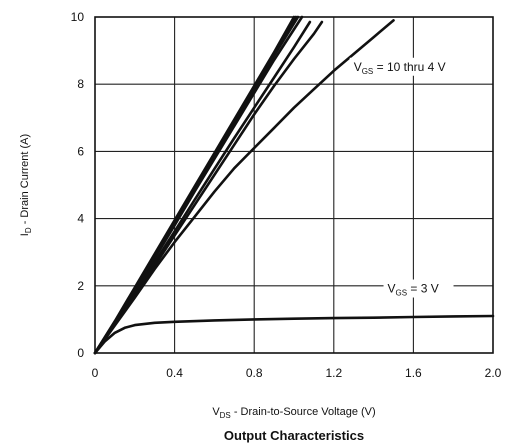 This screenshot has width=506, height=448. What do you see at coordinates (78, 17) in the screenshot?
I see `y-tick-label: 10` at bounding box center [78, 17].